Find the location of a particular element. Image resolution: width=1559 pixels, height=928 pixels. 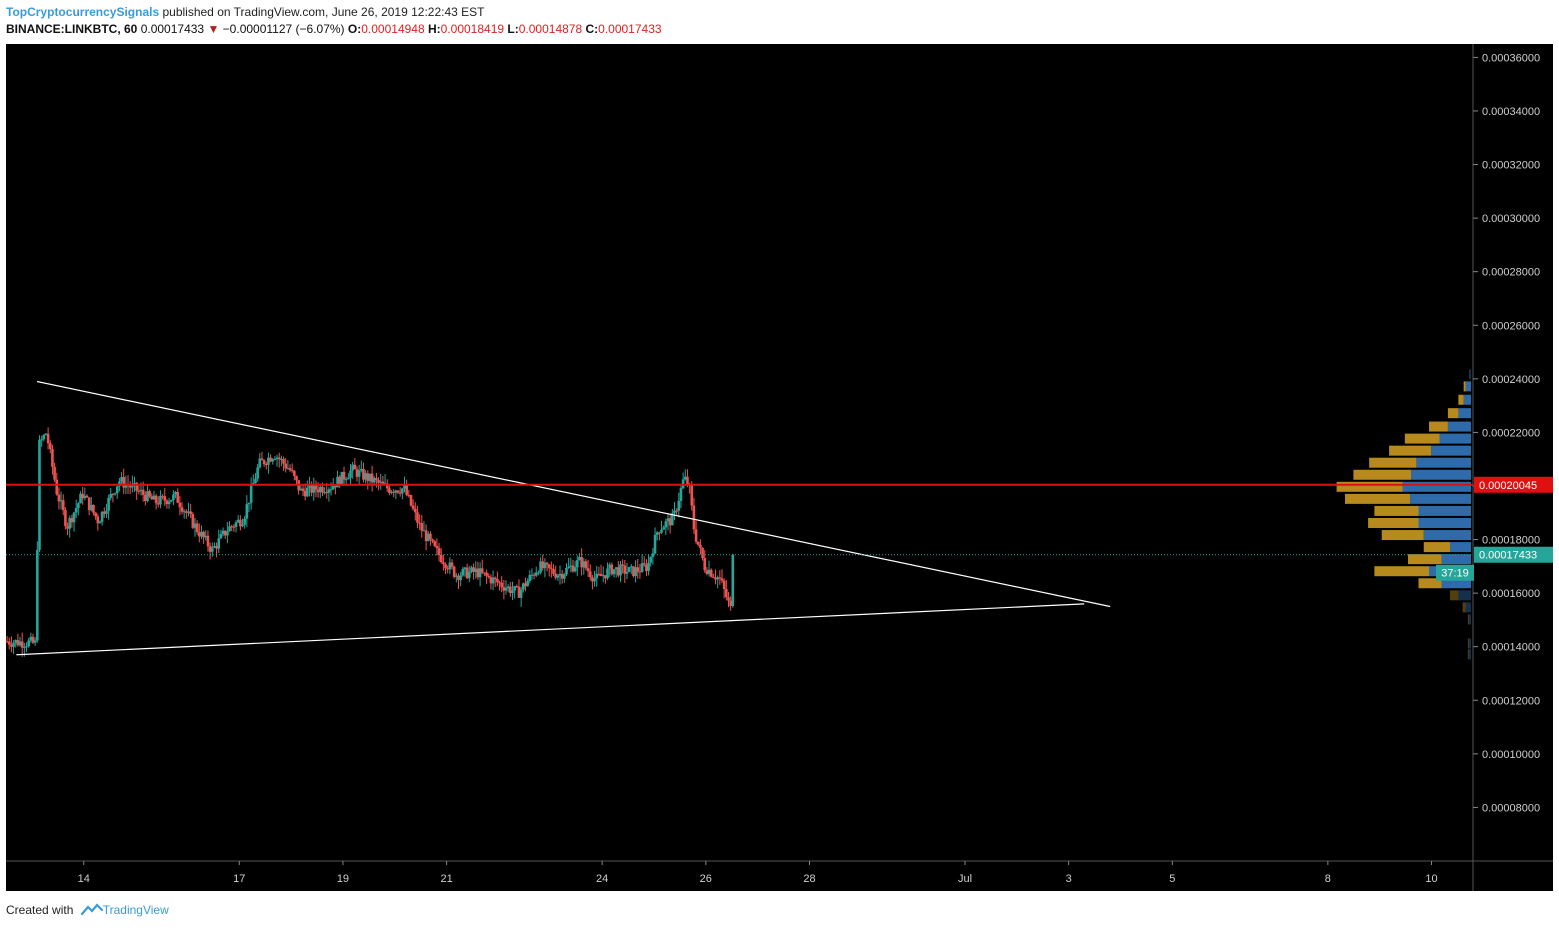

time-axis: 14 17 19 21 24 26 28 Jul 3 5 8 10 is located at coordinates (758, 873).